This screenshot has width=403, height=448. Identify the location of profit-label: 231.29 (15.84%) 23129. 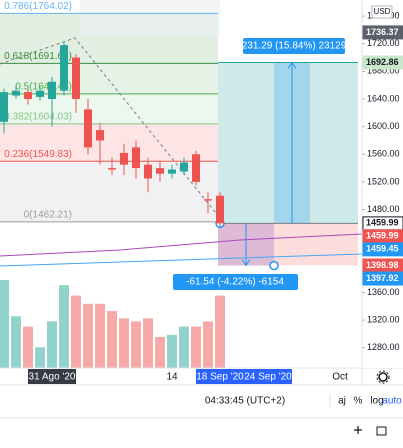
(294, 46).